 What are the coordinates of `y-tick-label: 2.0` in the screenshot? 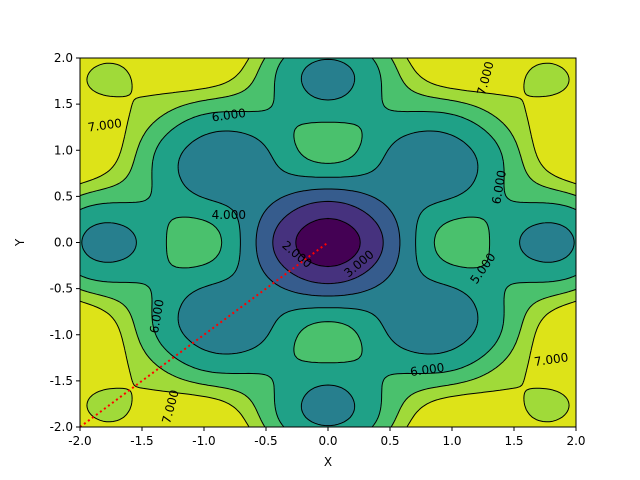 It's located at (63, 58).